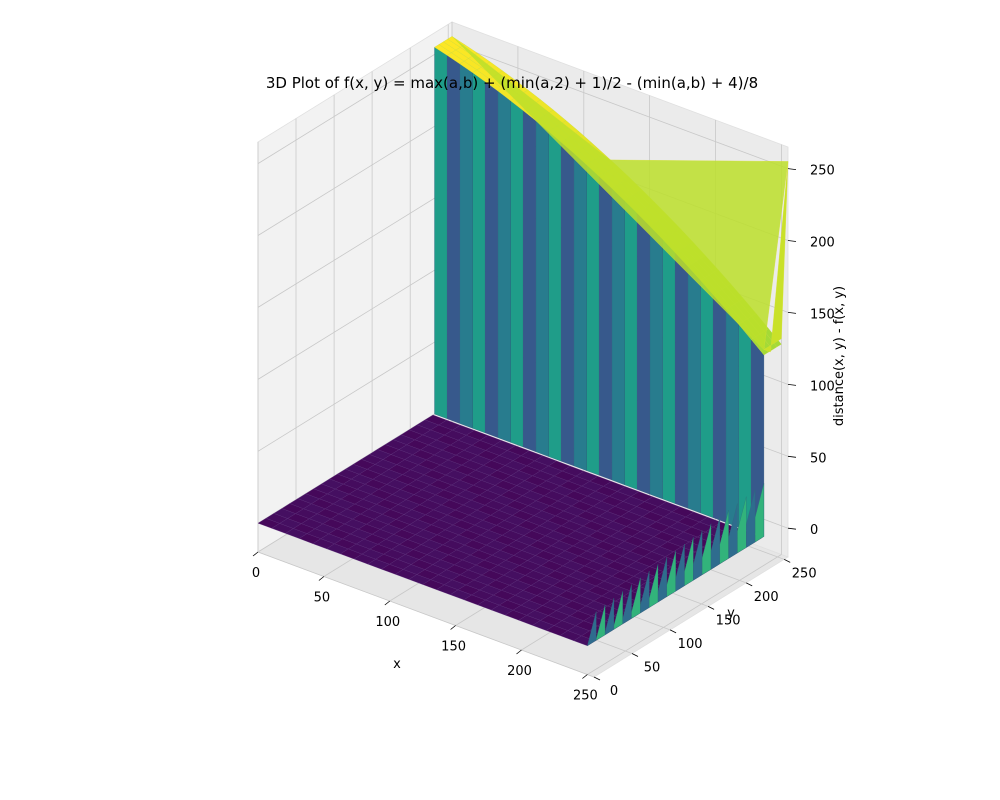 The width and height of the screenshot is (1000, 800). I want to click on y-tick-label: 200, so click(766, 597).